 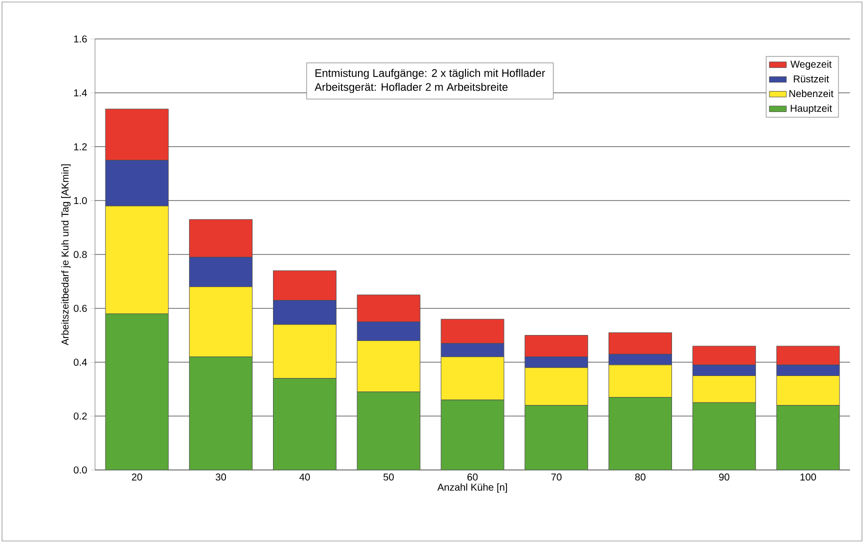 I want to click on y-tick-label: 1.4, so click(x=80, y=92).